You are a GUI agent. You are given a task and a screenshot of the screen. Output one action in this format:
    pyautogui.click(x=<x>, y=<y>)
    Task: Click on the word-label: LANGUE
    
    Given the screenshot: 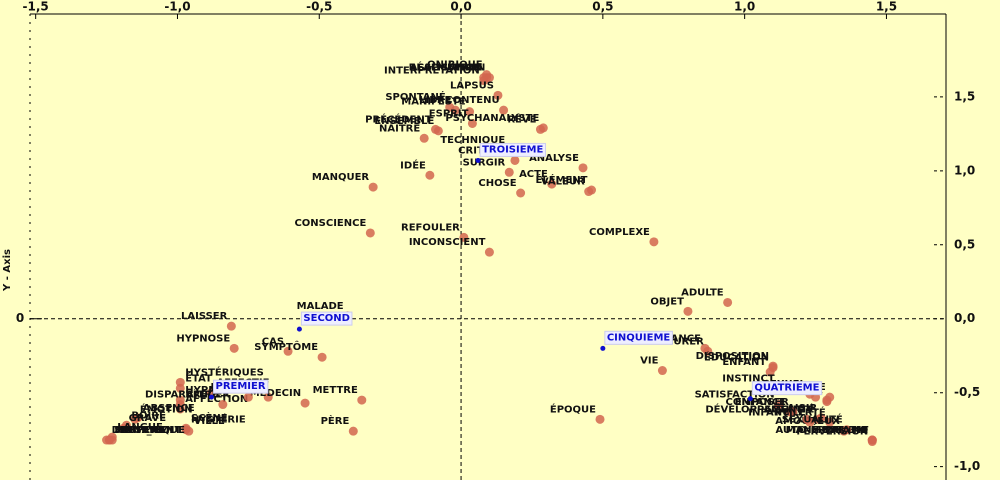 What is the action you would take?
    pyautogui.click(x=140, y=427)
    